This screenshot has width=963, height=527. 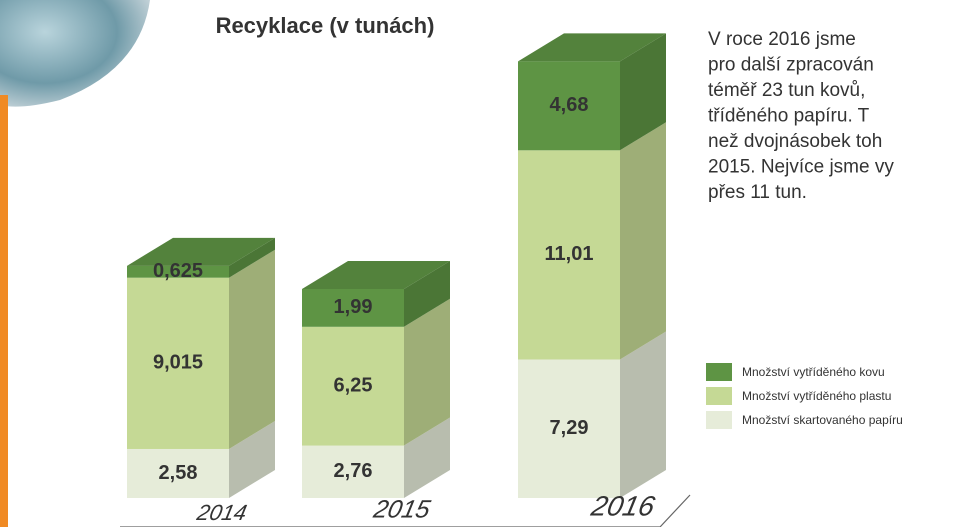 I want to click on legend-label: Množství vytříděného kovu, so click(x=813, y=372).